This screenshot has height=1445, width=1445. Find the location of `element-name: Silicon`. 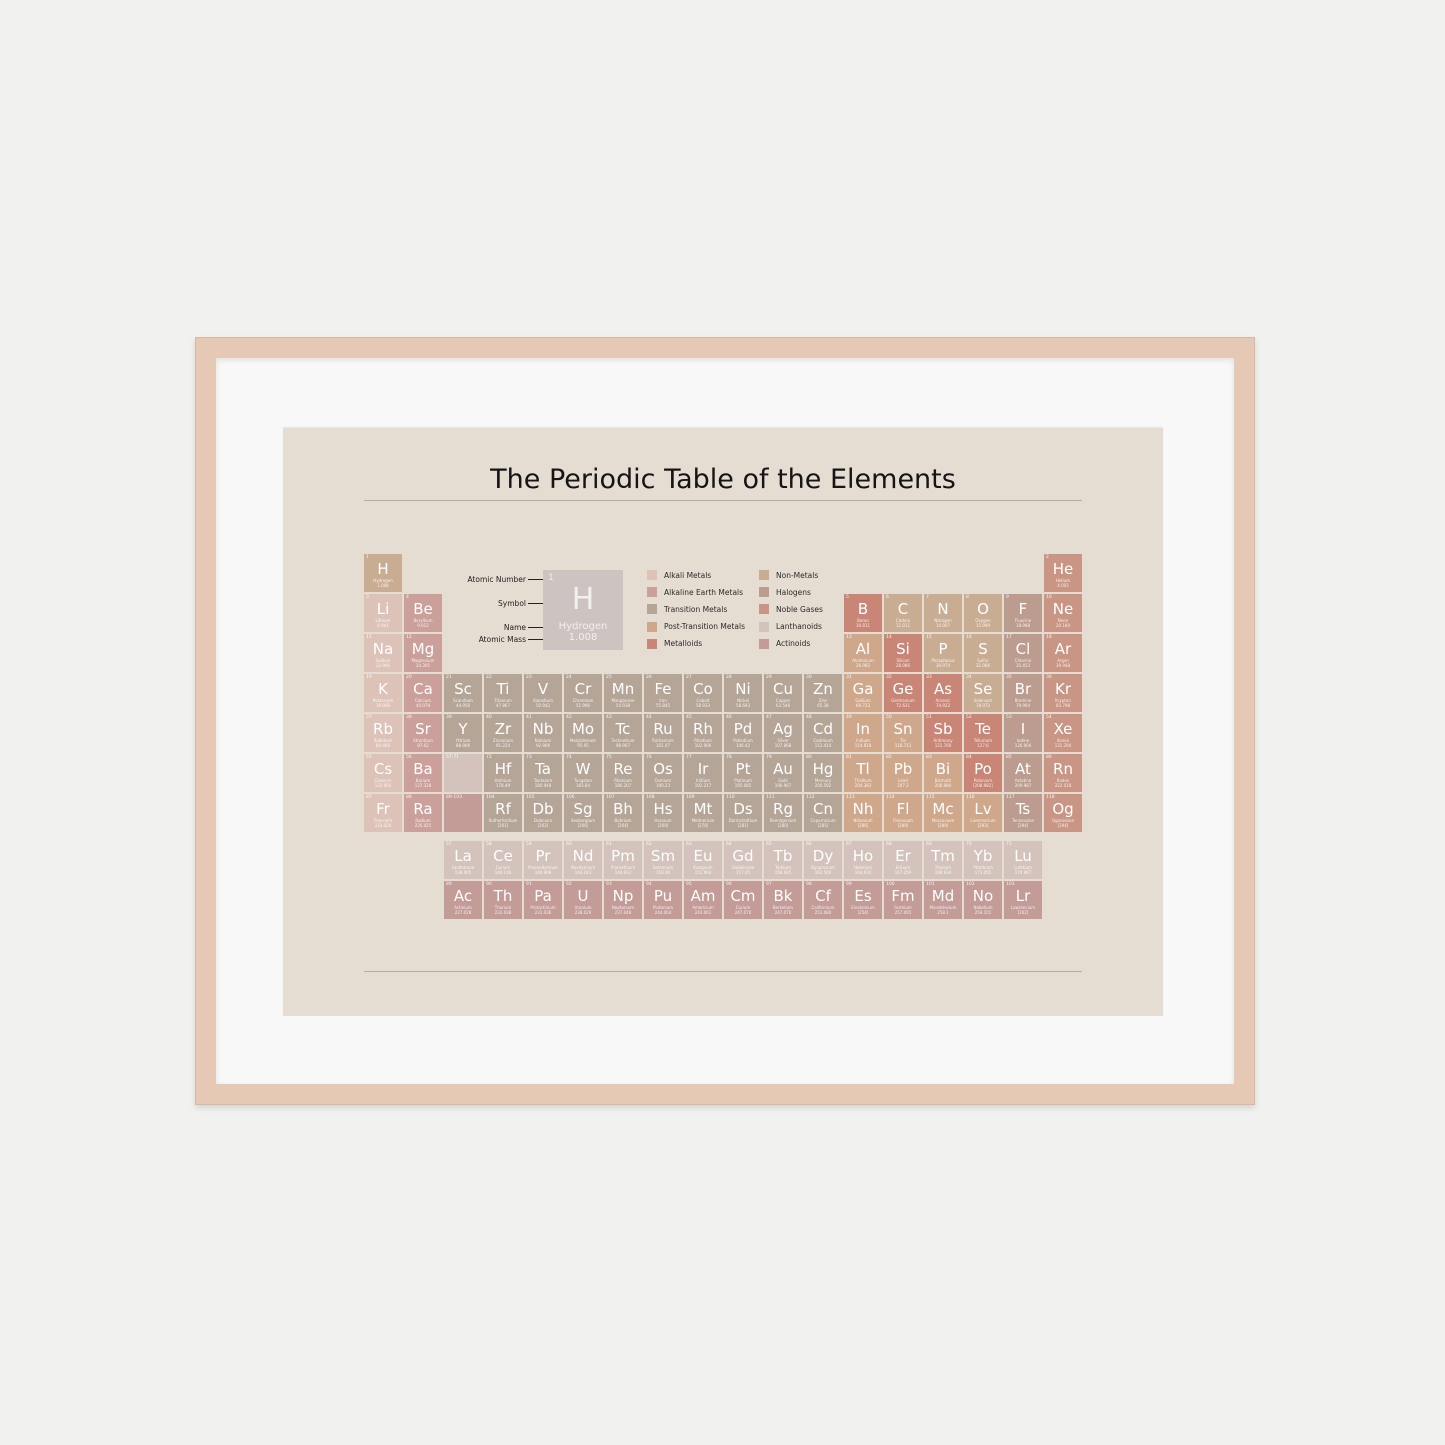

element-name: Silicon is located at coordinates (903, 660).